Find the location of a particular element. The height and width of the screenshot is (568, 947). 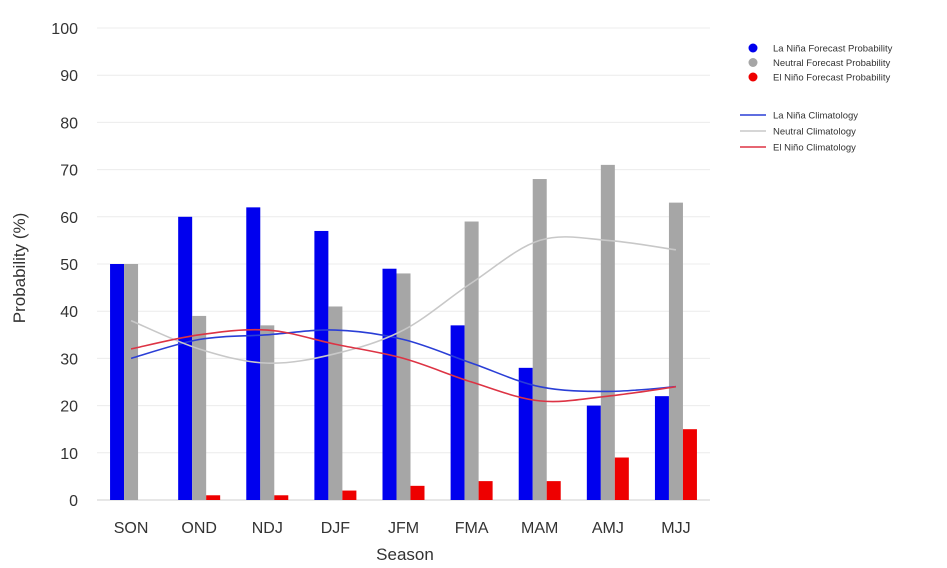

x-tick-label: FMA is located at coordinates (472, 528).